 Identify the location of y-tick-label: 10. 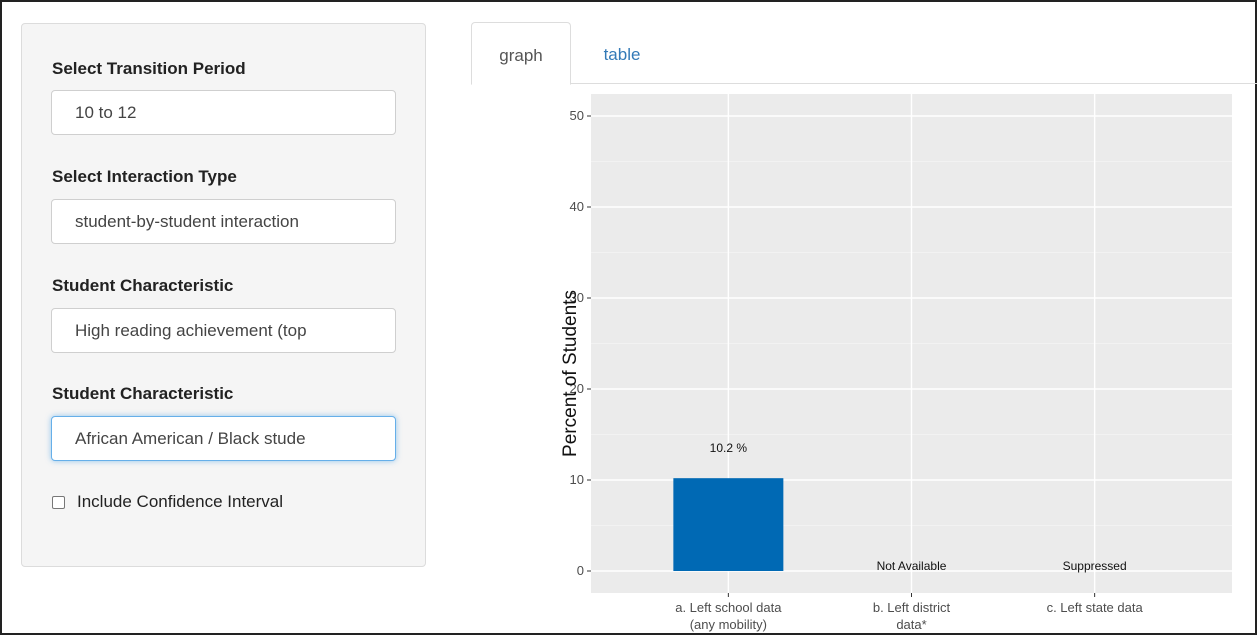
(577, 479).